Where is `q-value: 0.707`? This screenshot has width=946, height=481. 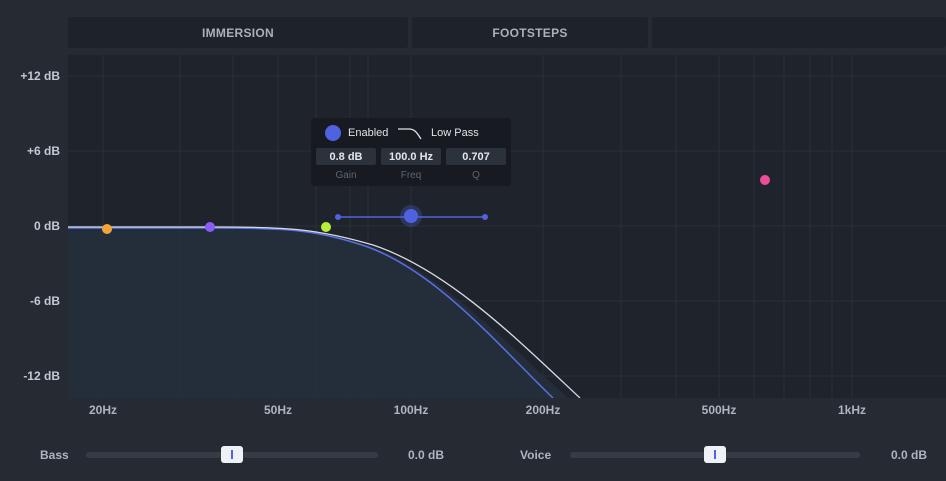 q-value: 0.707 is located at coordinates (476, 156).